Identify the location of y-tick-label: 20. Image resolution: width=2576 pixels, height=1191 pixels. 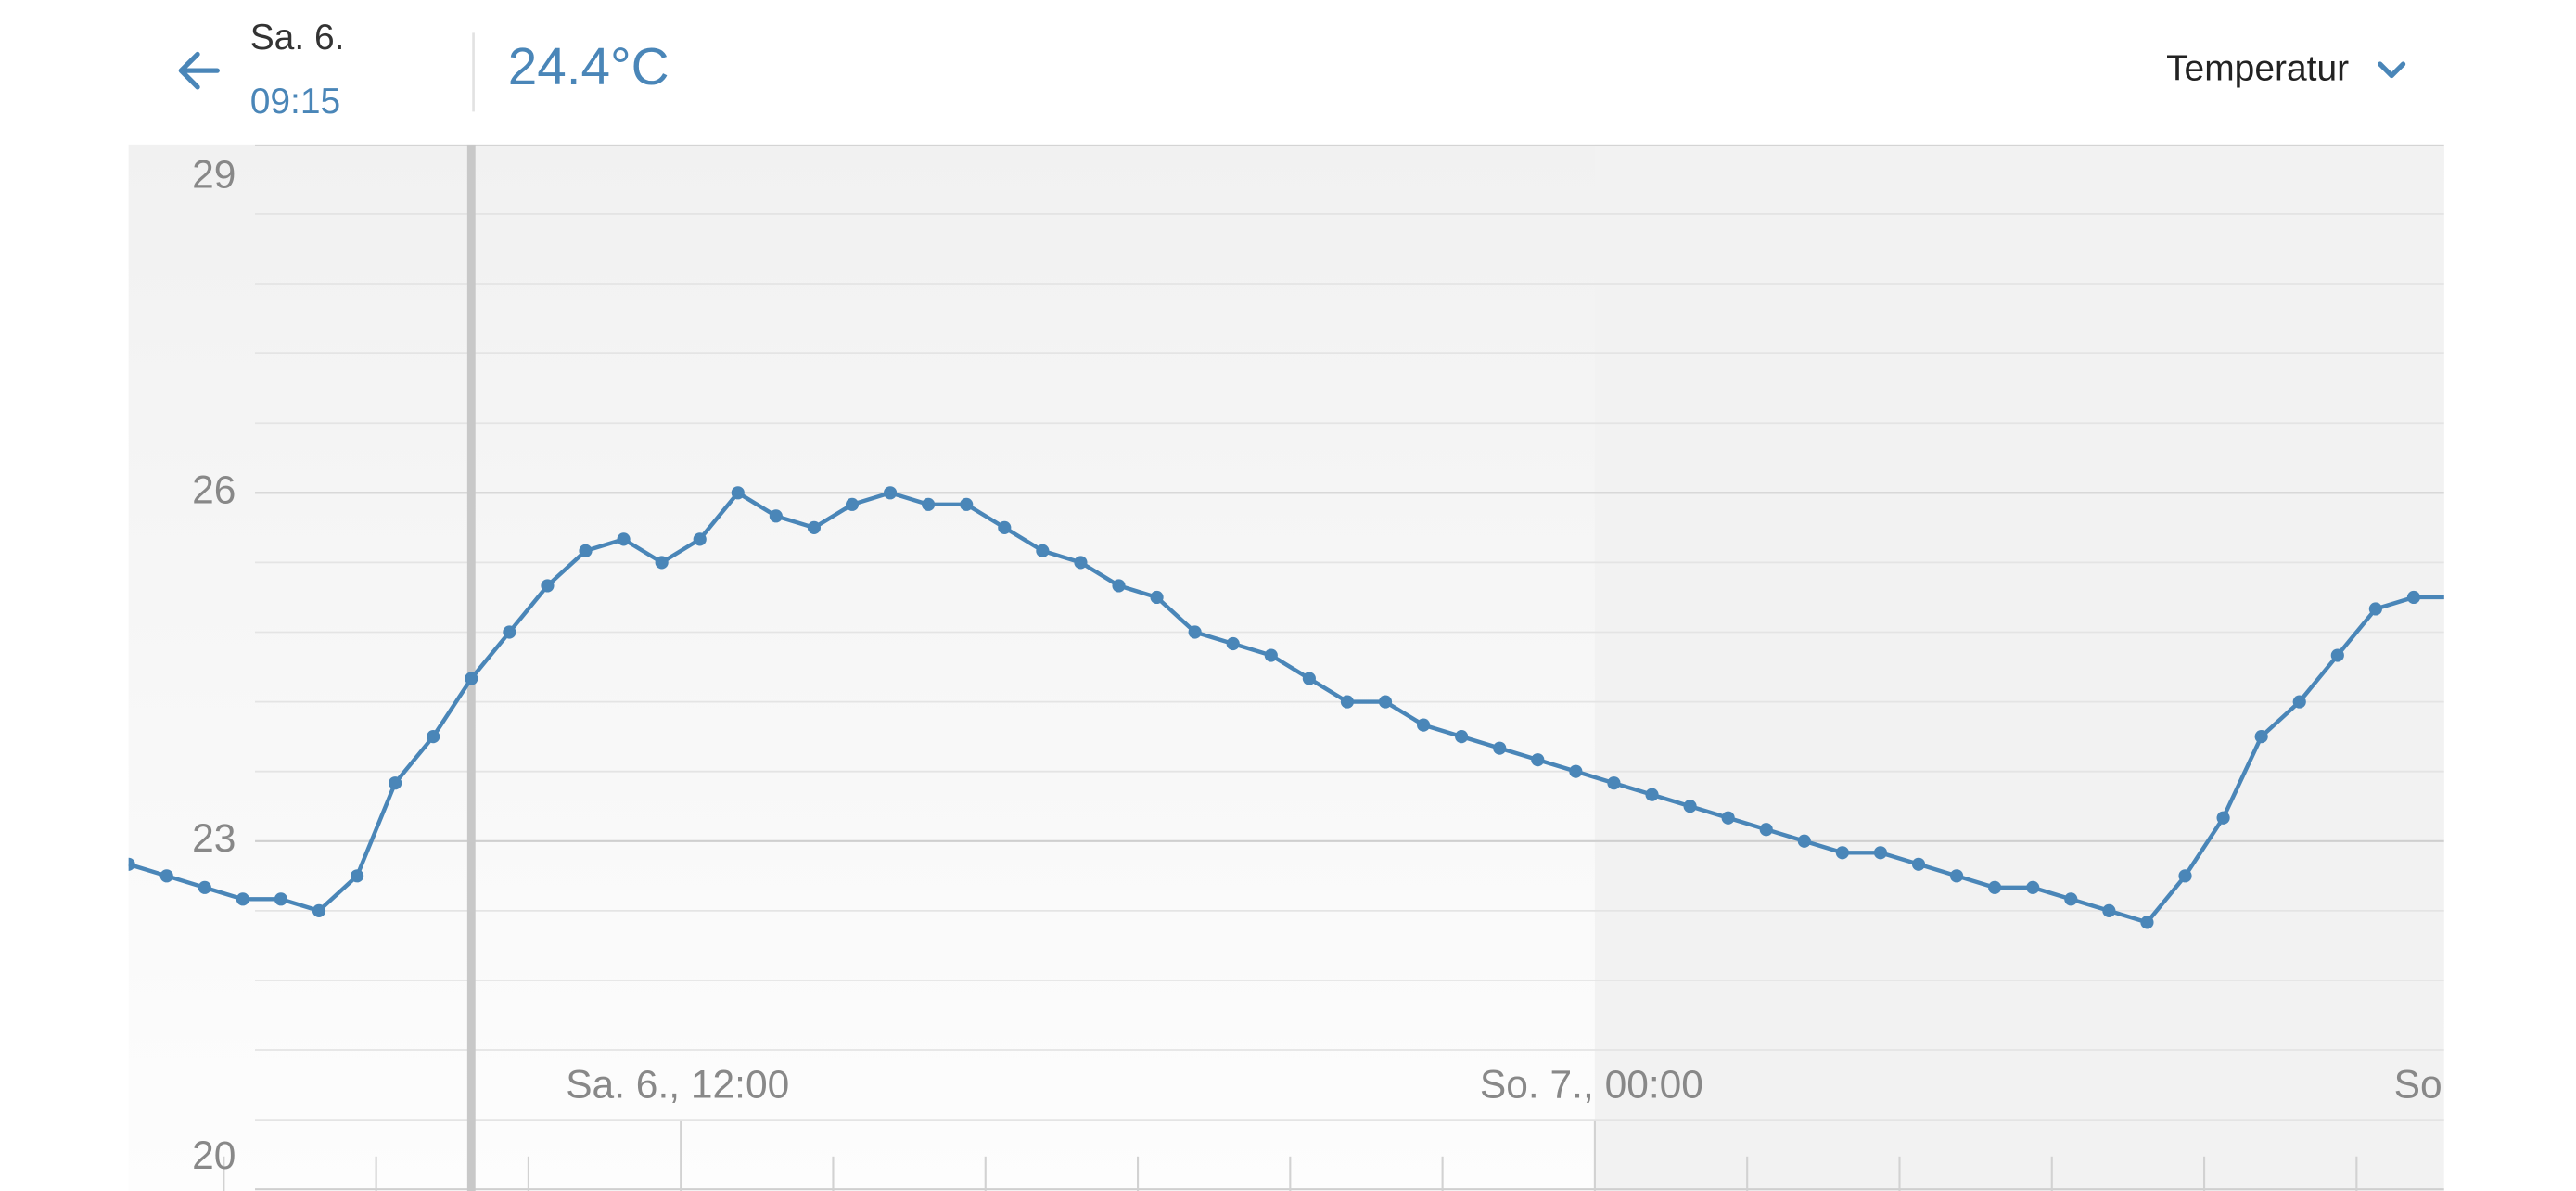
(214, 1156).